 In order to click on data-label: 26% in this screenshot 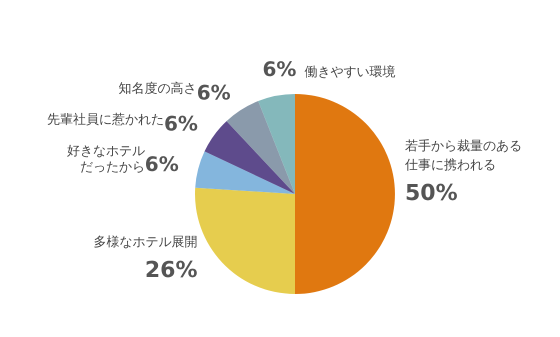, I will do `click(171, 271)`.